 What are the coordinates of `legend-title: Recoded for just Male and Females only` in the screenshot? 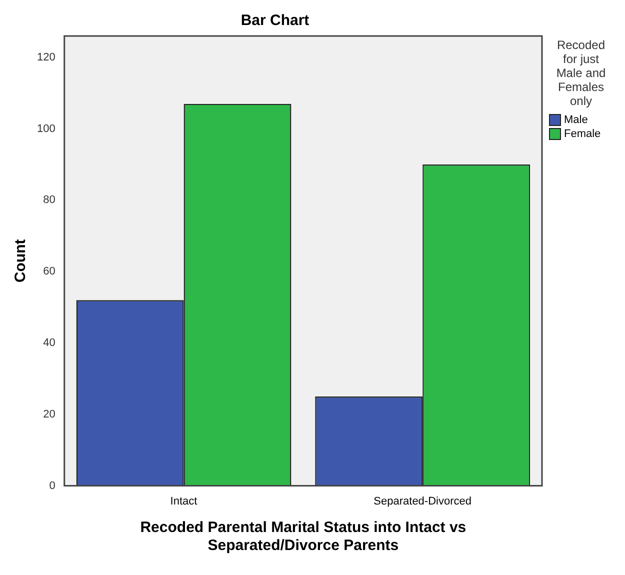 It's located at (581, 73).